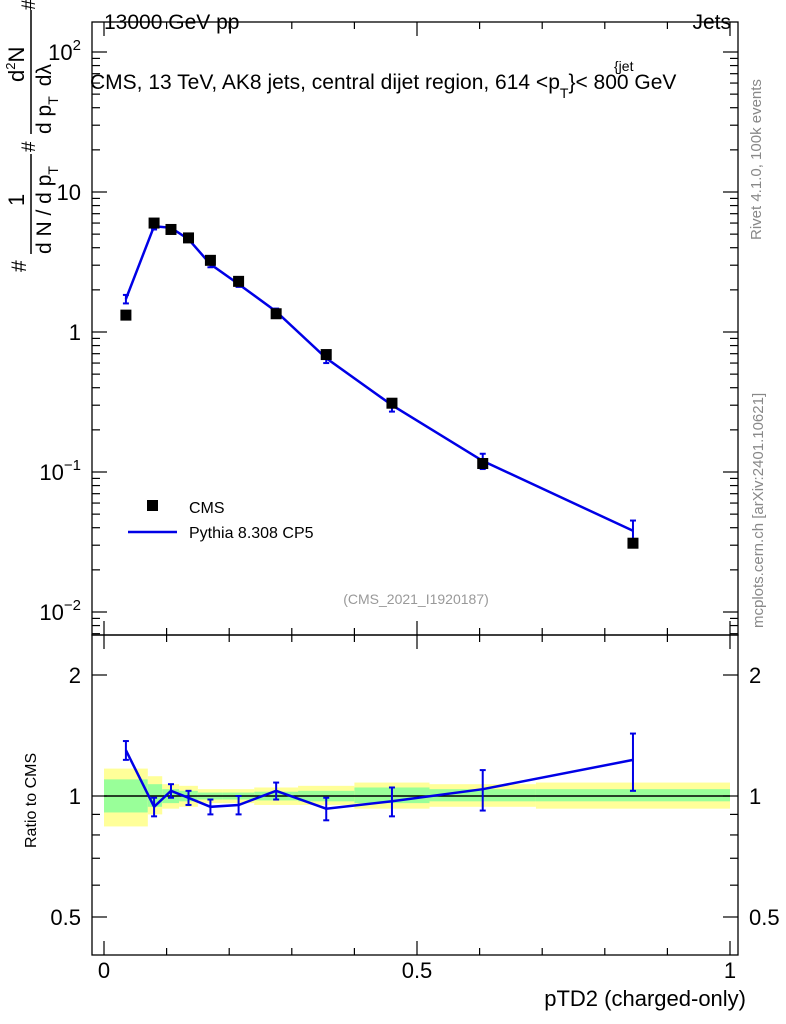  I want to click on ytick-main-label-3: 10, so click(69, 192).